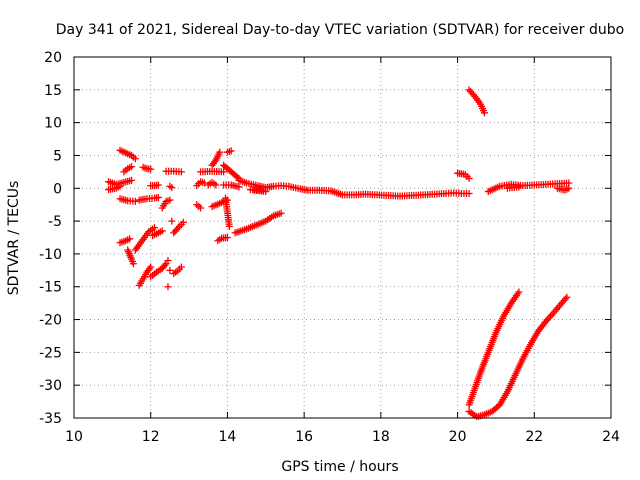 This screenshot has width=640, height=480. Describe the element at coordinates (50, 255) in the screenshot. I see `y-tick-label: -10` at that location.